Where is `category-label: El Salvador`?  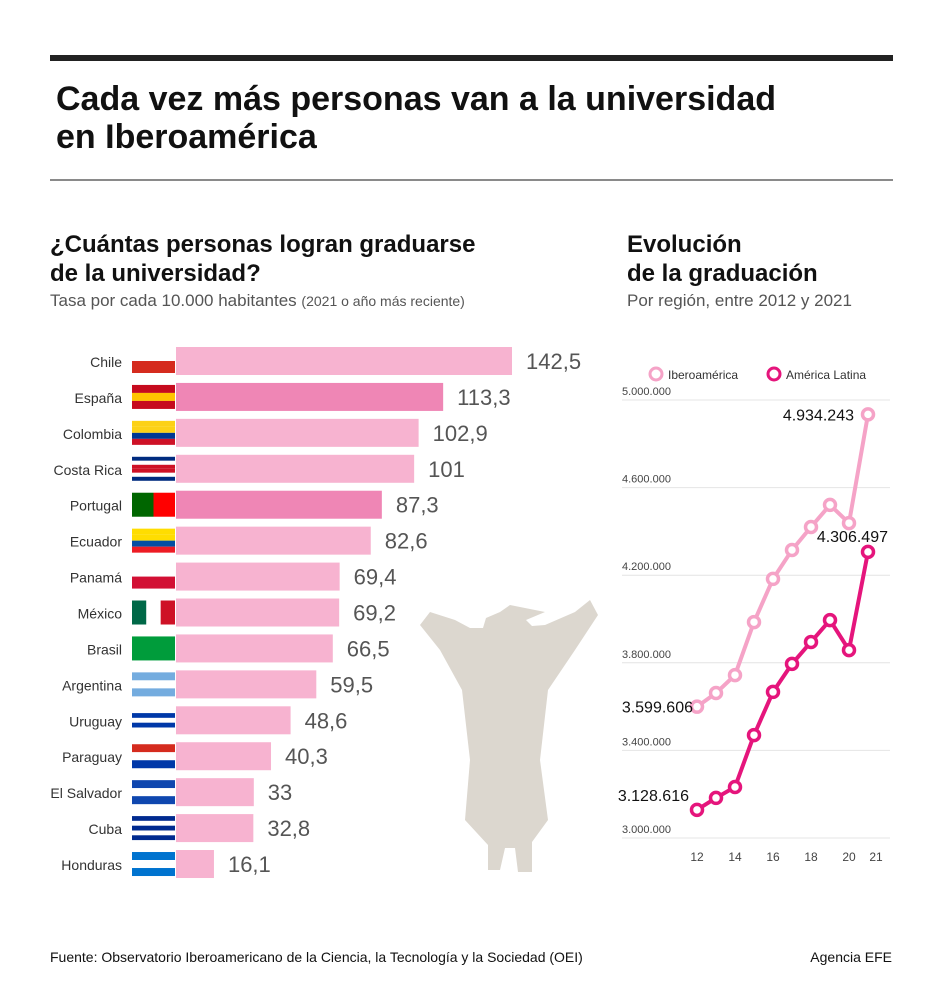 category-label: El Salvador is located at coordinates (86, 793).